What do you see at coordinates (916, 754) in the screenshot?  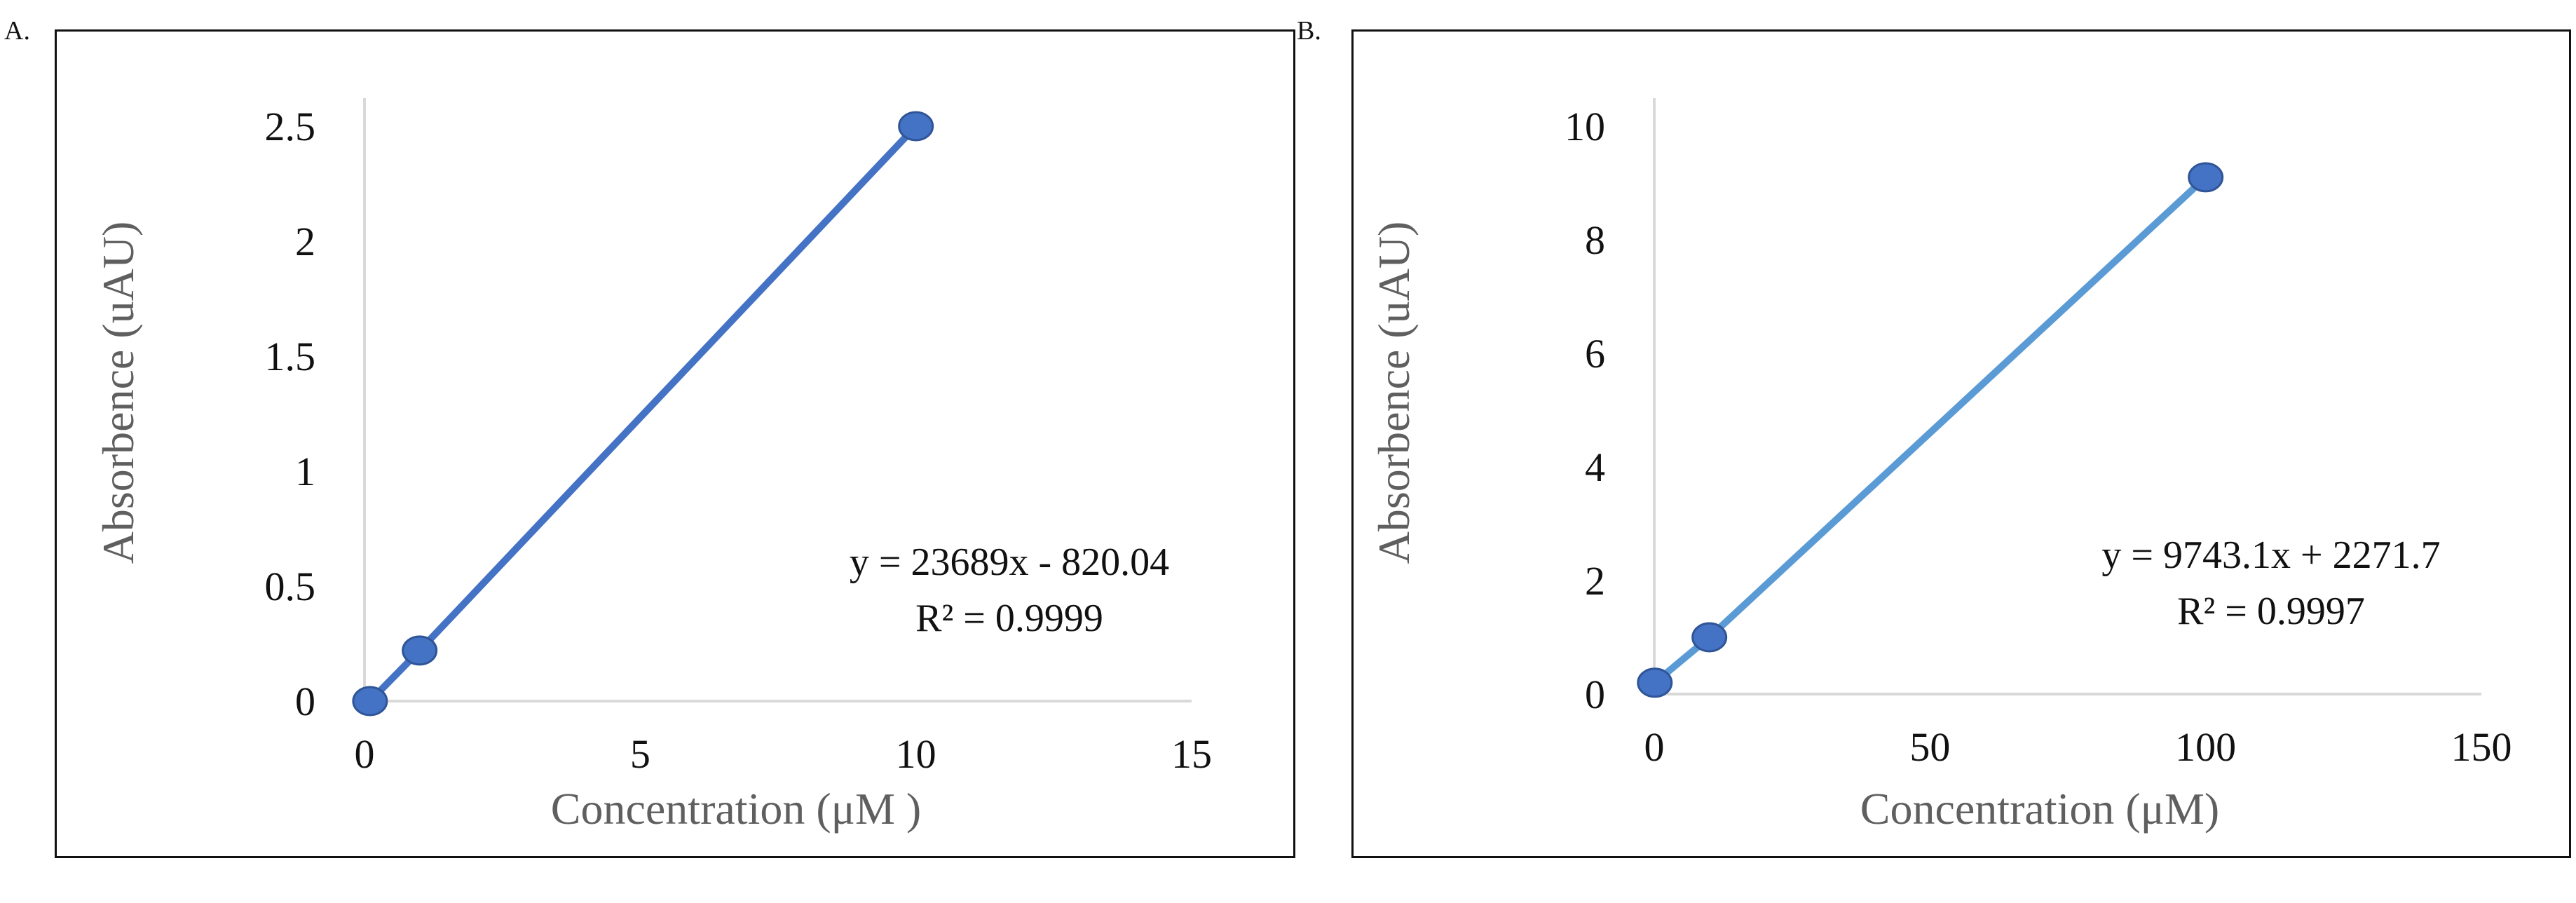 I see `x-tick-label: 10` at bounding box center [916, 754].